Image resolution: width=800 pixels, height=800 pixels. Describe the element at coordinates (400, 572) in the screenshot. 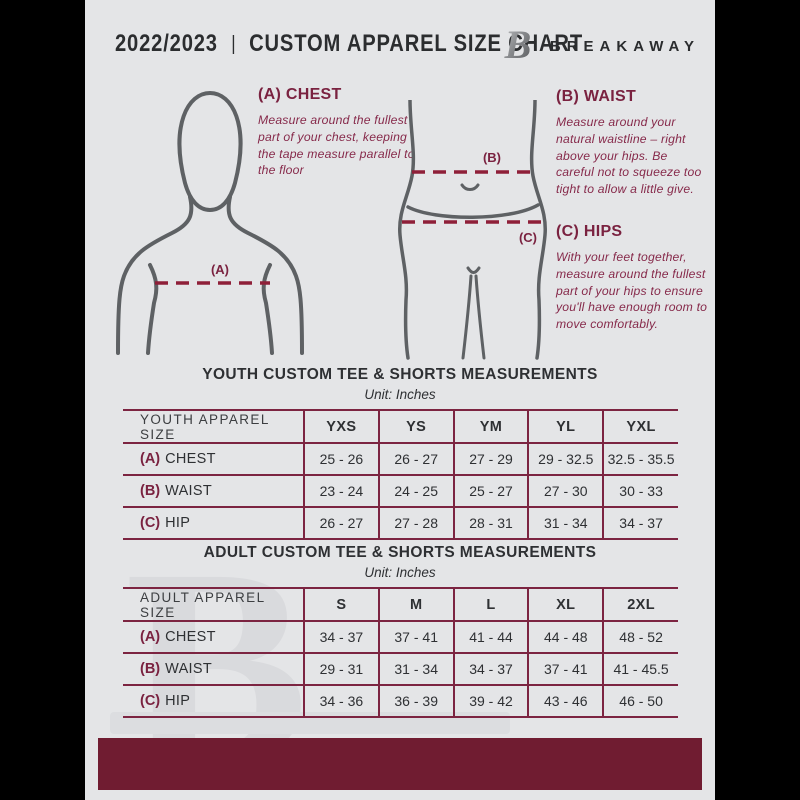

I see `adult-unit-label: Unit: Inches` at that location.